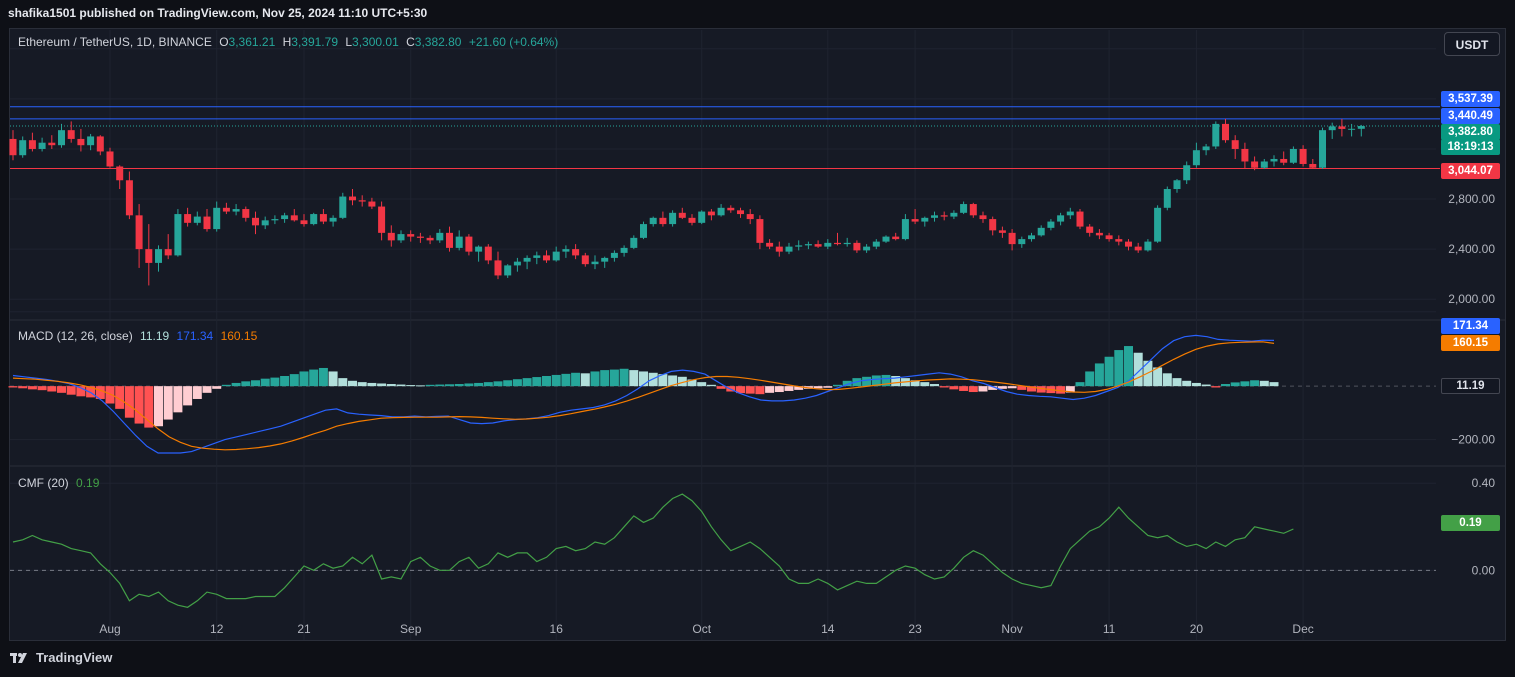 This screenshot has width=1515, height=677. I want to click on brand-name: TradingView, so click(74, 657).